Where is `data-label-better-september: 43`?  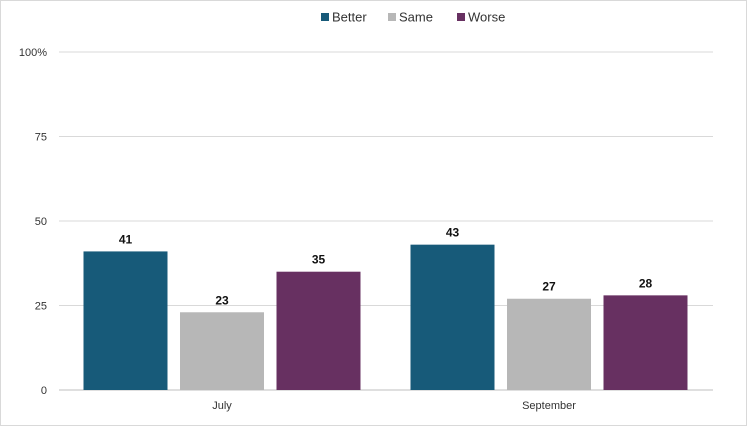 data-label-better-september: 43 is located at coordinates (453, 233).